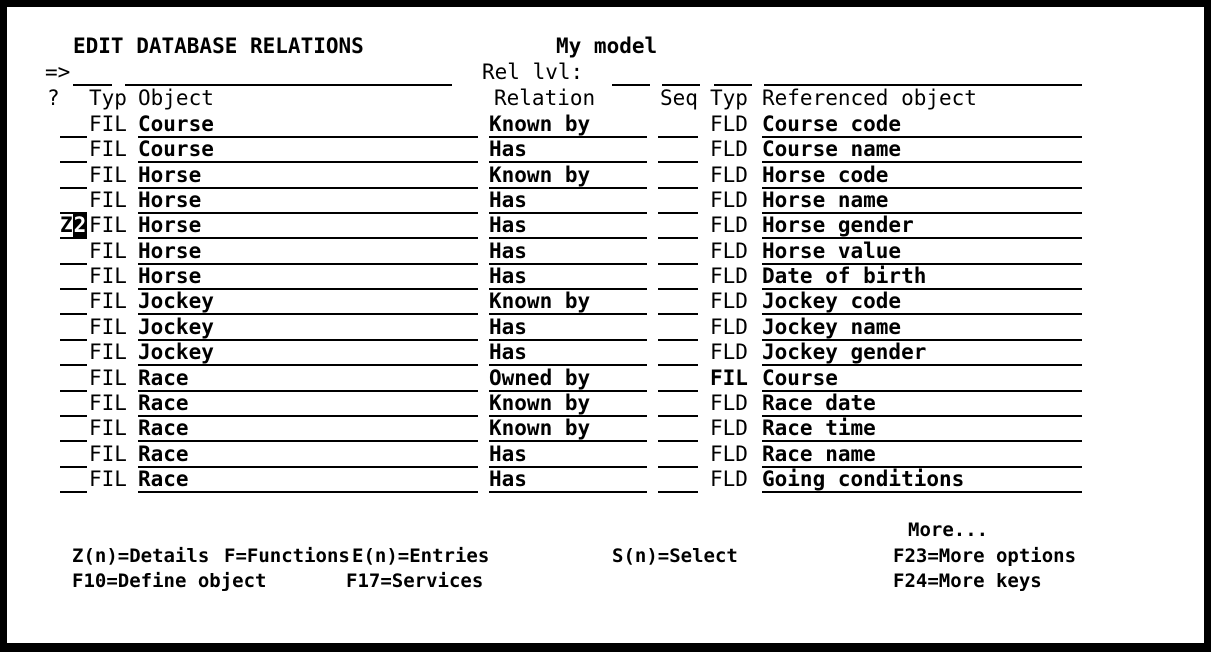  I want to click on row-ref-object-field: Race date, so click(922, 404).